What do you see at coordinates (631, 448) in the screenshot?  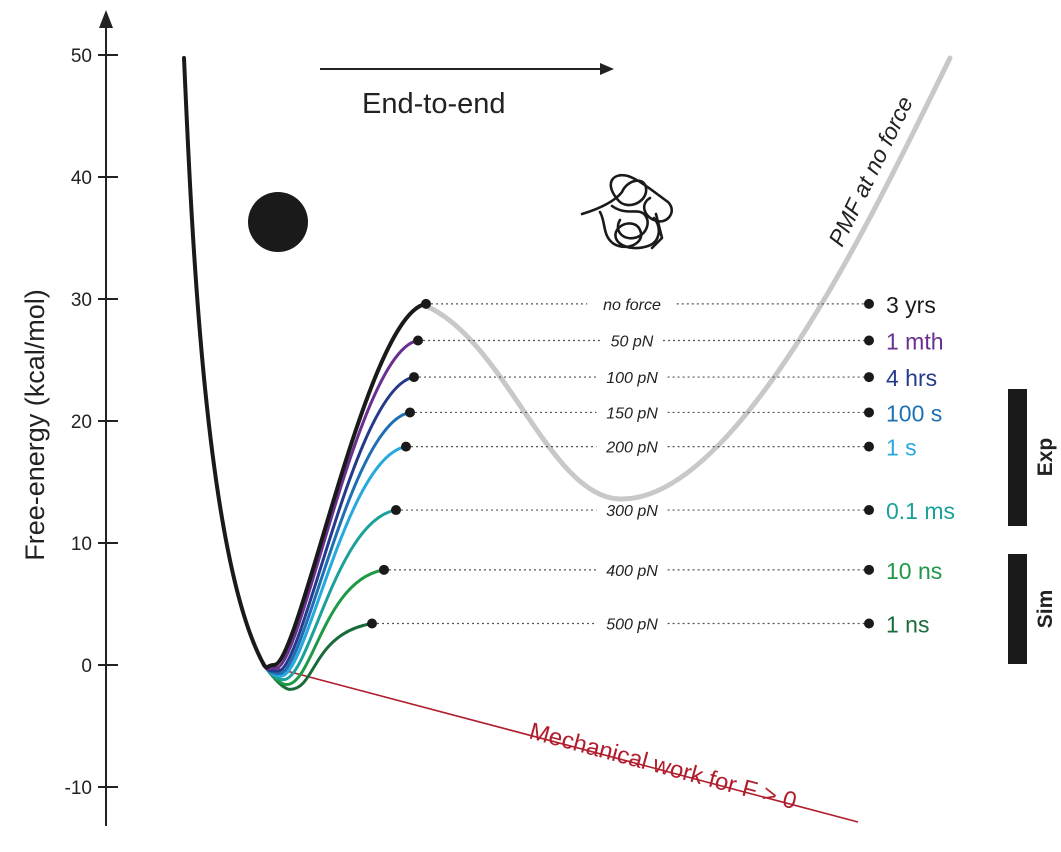 I see `force-label: 200 pN` at bounding box center [631, 448].